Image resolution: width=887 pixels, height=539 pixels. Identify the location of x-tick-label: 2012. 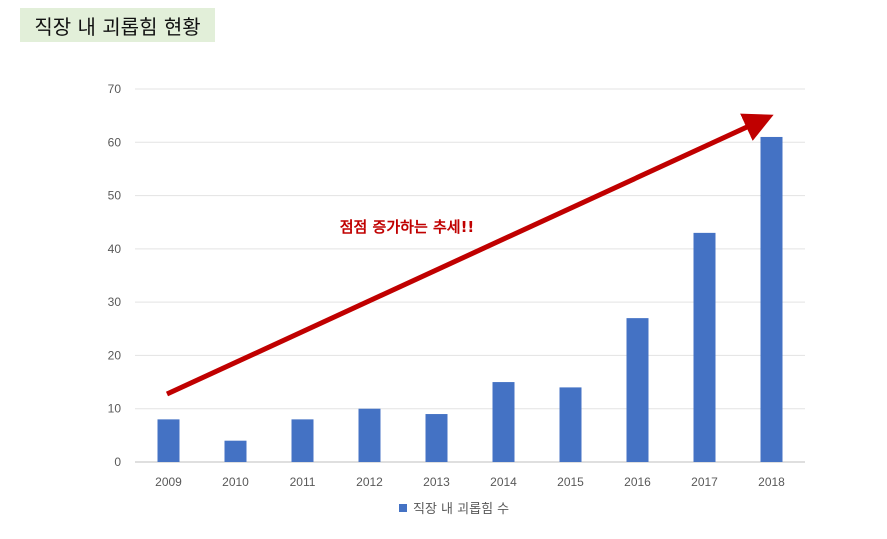
(369, 482).